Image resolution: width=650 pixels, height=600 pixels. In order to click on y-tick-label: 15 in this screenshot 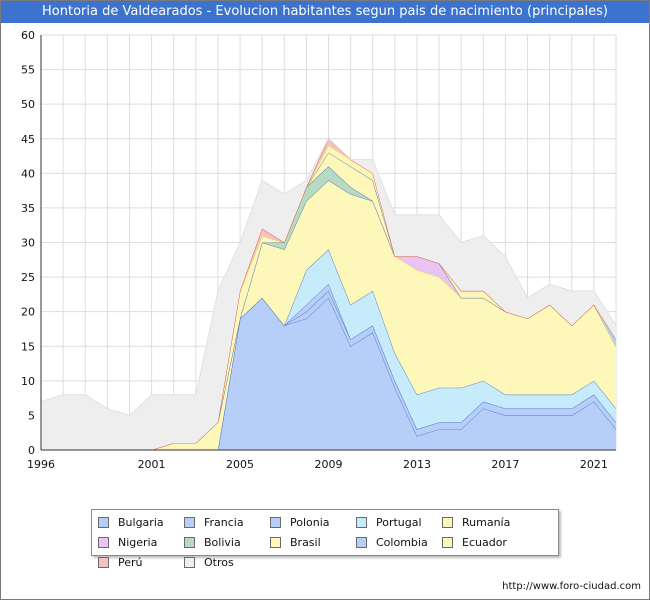, I will do `click(28, 346)`.